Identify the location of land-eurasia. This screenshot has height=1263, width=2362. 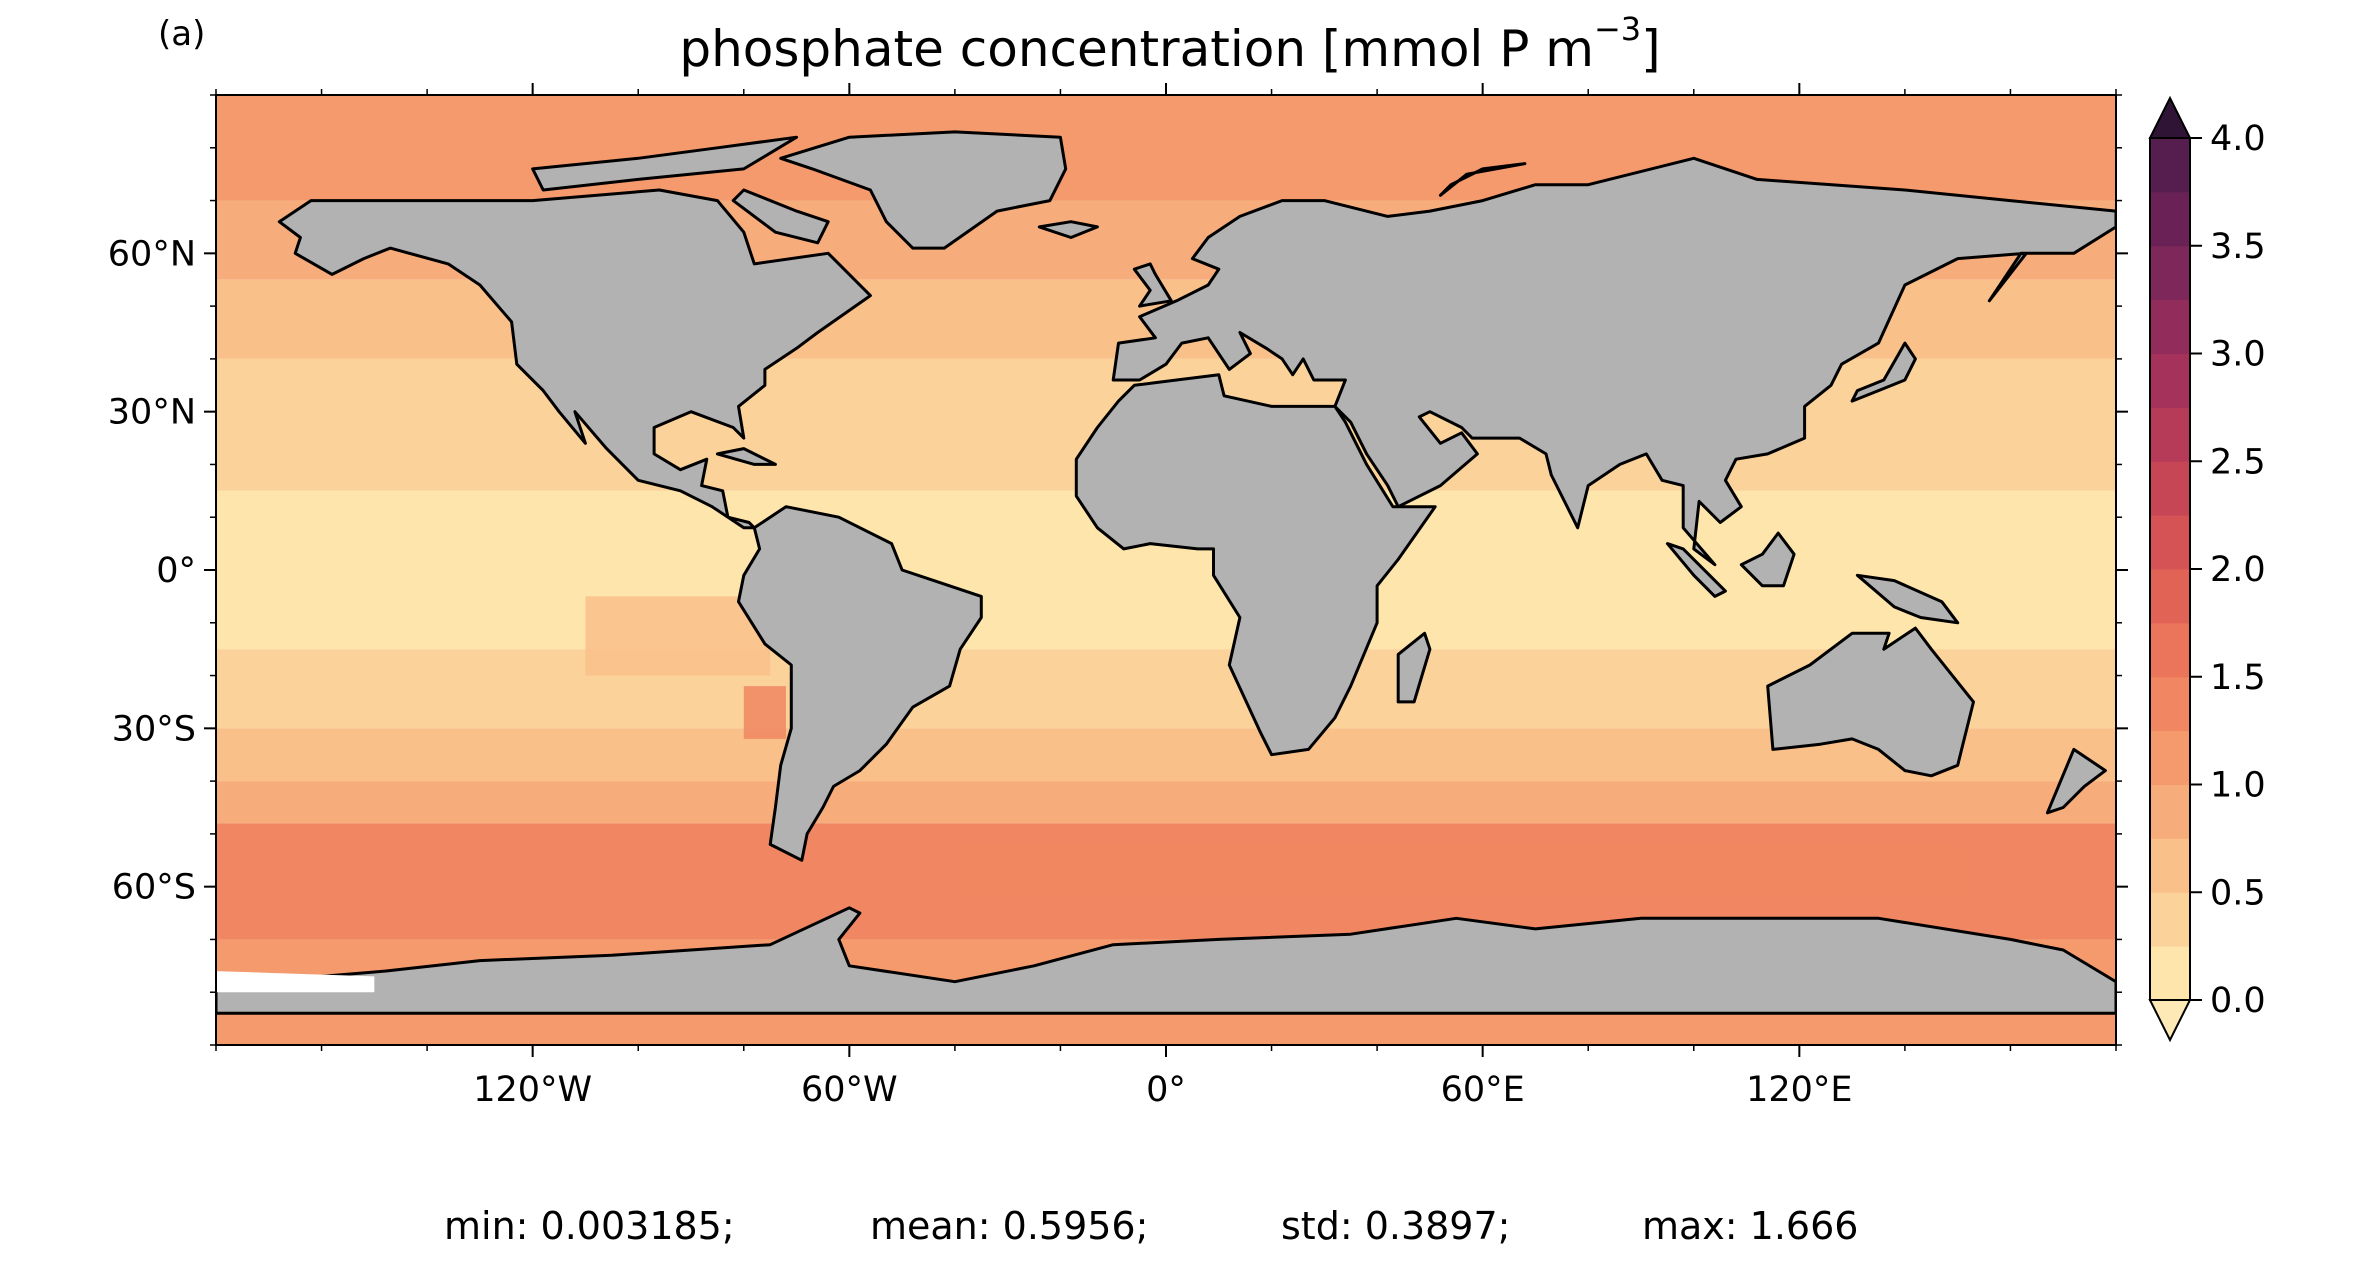
(1613, 361).